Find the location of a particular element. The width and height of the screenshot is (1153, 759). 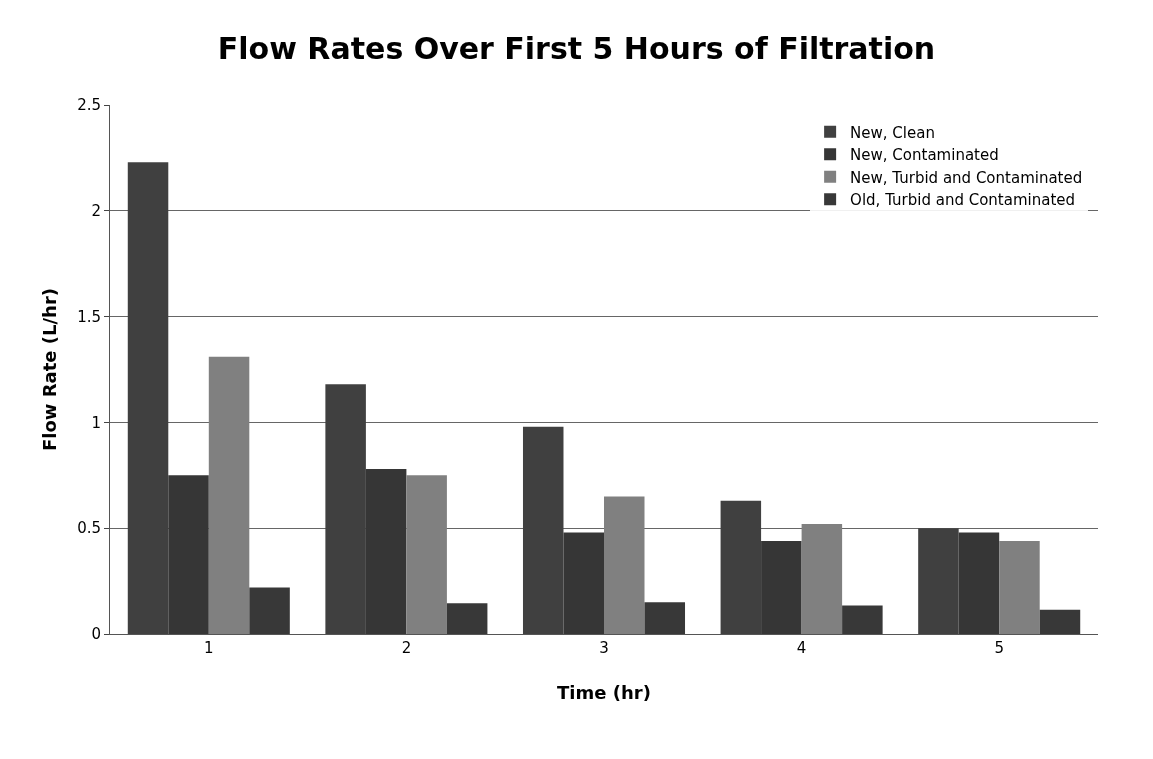

chart-title: Flow Rates Over First 5 Hours of Filtration is located at coordinates (576, 48).